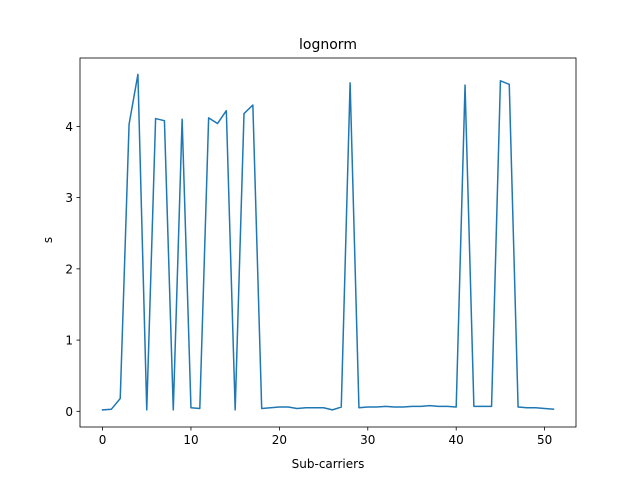  What do you see at coordinates (69, 341) in the screenshot?
I see `y-tick-label: 1` at bounding box center [69, 341].